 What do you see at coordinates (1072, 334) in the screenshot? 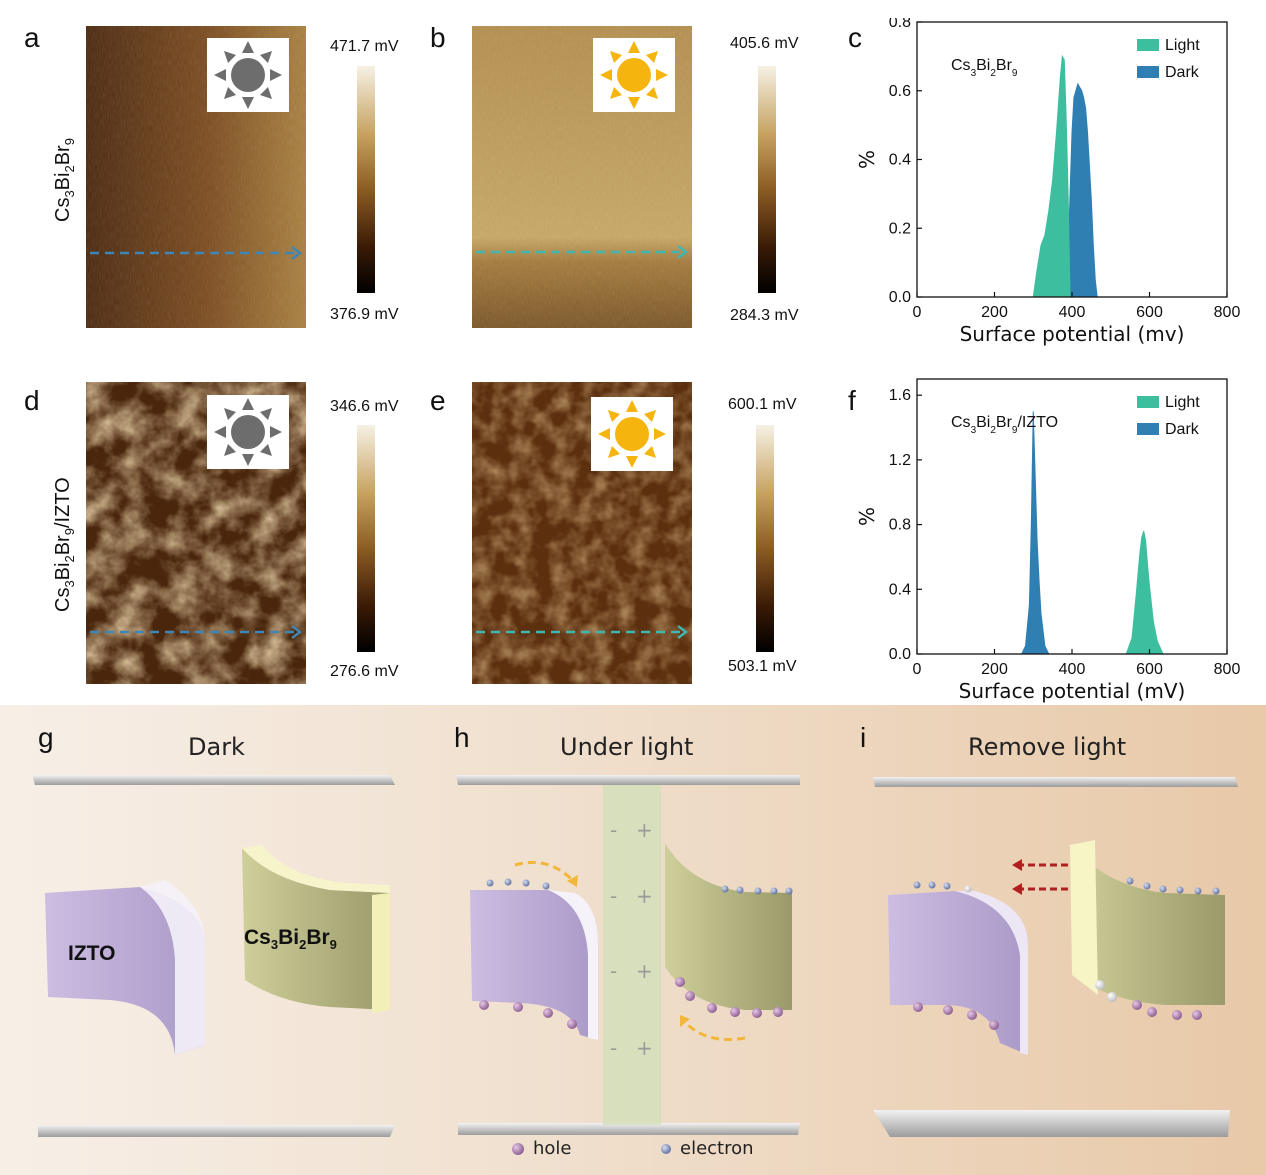
I see `x-axis-title: Surface potential (mv)` at bounding box center [1072, 334].